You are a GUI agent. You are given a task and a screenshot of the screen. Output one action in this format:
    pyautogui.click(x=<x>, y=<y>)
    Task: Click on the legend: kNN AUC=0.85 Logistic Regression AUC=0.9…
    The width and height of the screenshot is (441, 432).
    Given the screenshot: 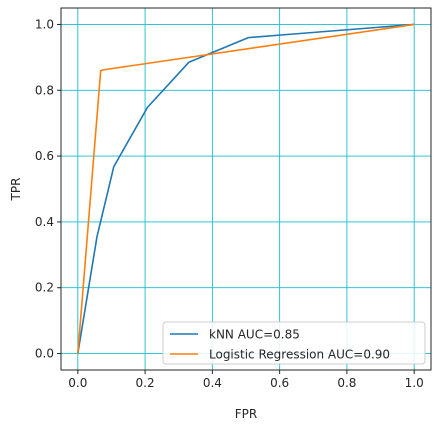 What is the action you would take?
    pyautogui.click(x=294, y=343)
    